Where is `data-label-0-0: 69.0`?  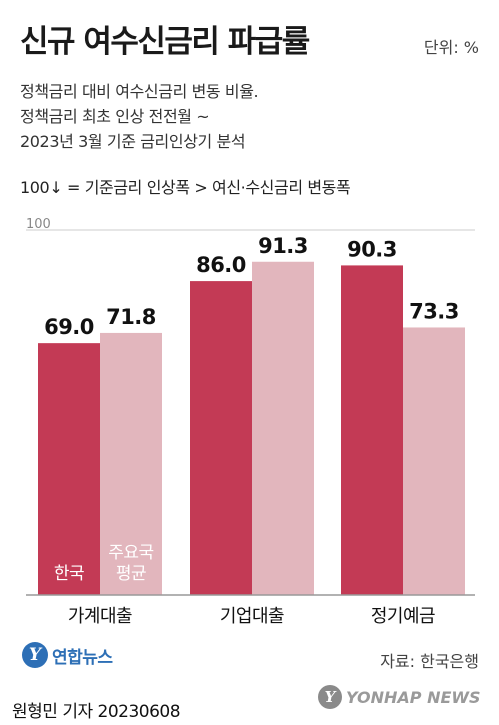
data-label-0-0: 69.0 is located at coordinates (69, 327).